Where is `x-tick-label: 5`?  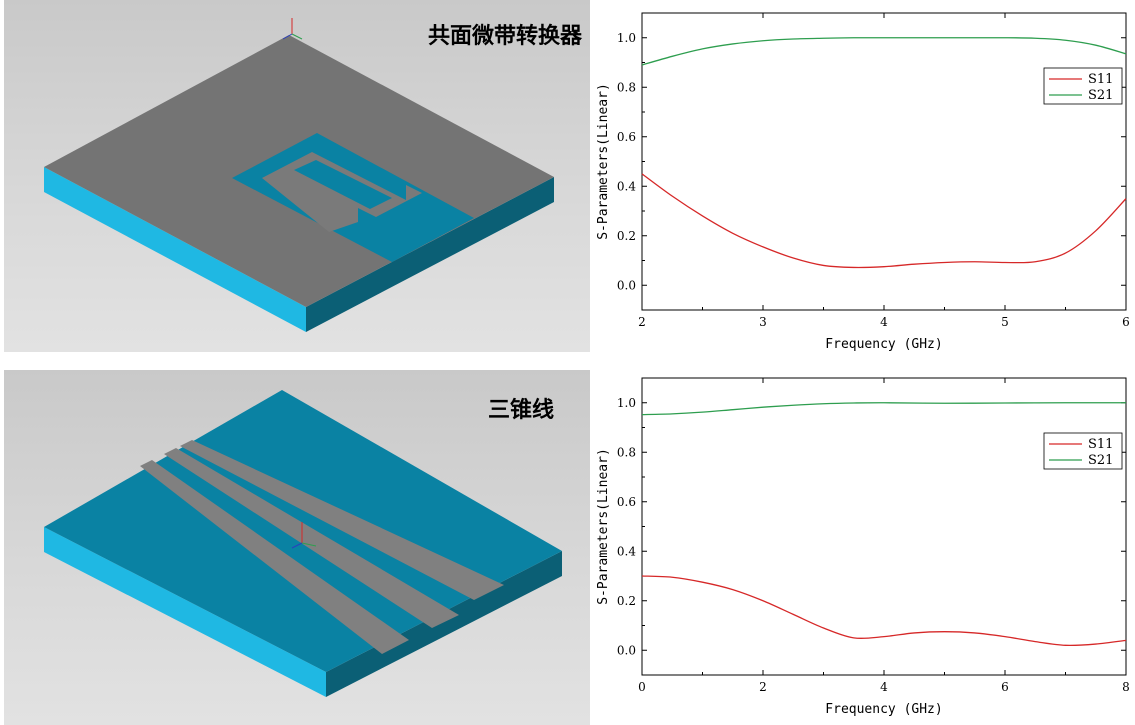
x-tick-label: 5 is located at coordinates (1005, 322).